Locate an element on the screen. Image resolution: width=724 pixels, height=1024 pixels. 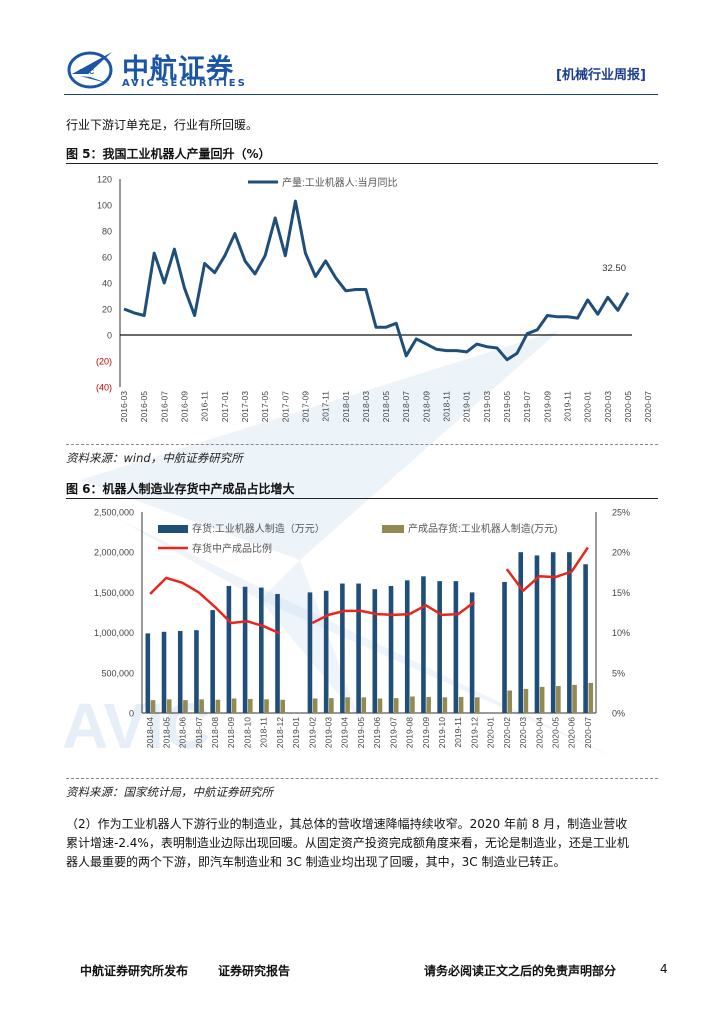
footer-disclaimer: 请务必阅读正文之后的免责声明部分 is located at coordinates (520, 971).